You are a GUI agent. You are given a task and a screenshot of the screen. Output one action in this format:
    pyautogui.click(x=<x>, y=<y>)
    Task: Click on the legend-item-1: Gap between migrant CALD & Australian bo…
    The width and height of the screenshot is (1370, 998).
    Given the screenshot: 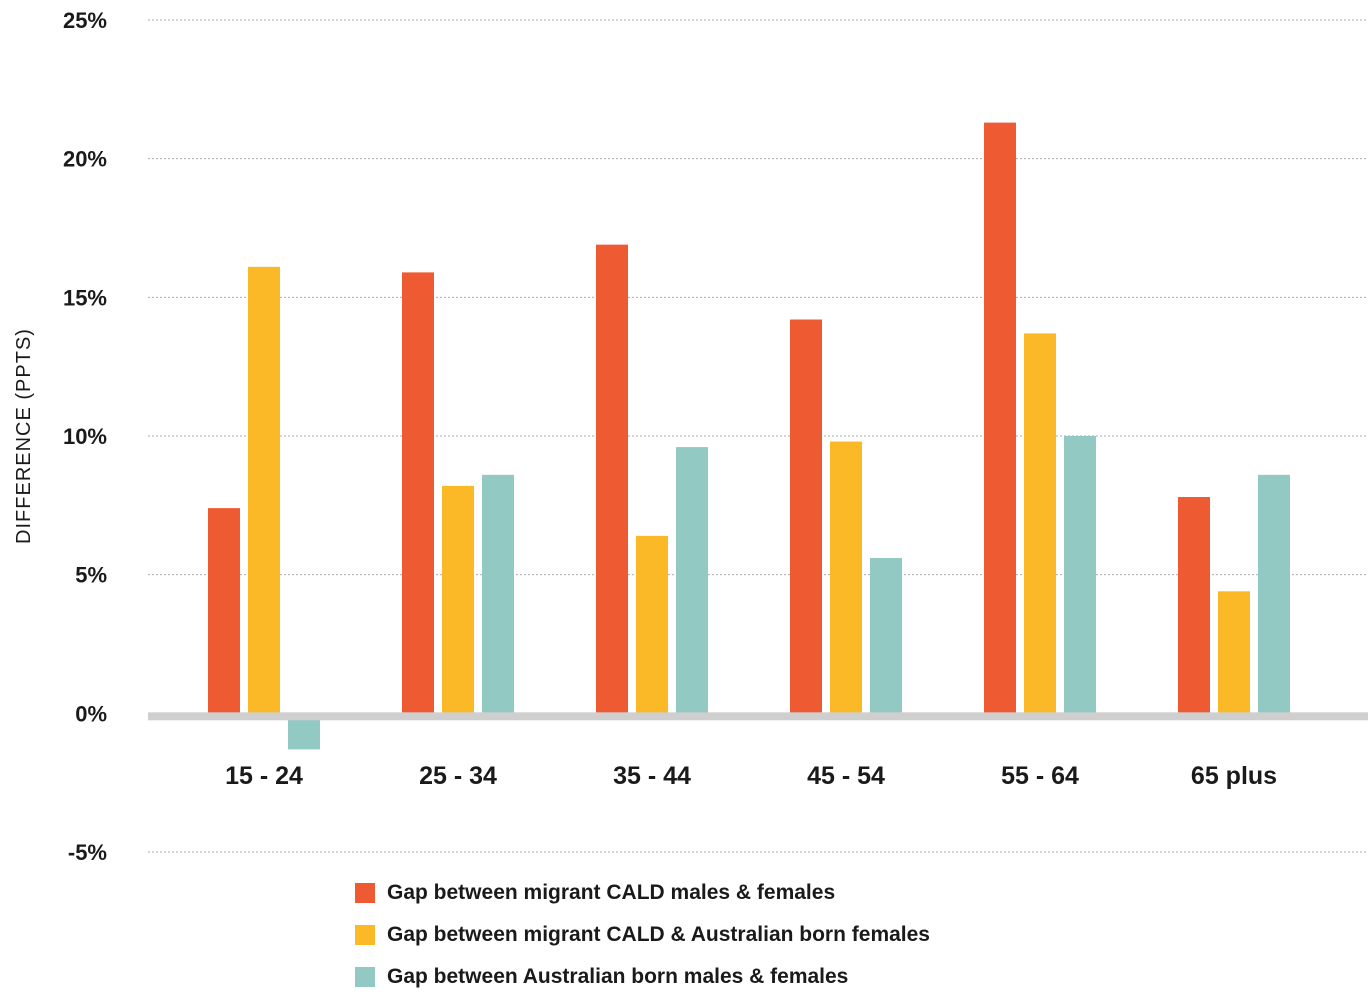 What is the action you would take?
    pyautogui.click(x=642, y=935)
    